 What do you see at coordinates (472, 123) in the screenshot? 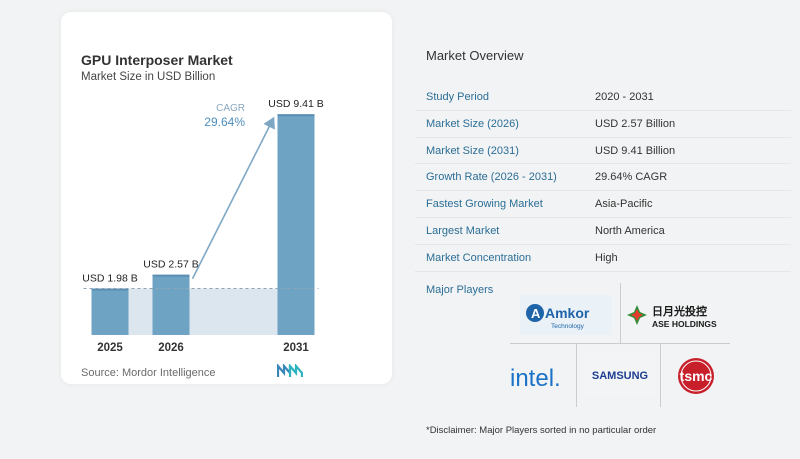
I see `overview-label: Market Size (2026)` at bounding box center [472, 123].